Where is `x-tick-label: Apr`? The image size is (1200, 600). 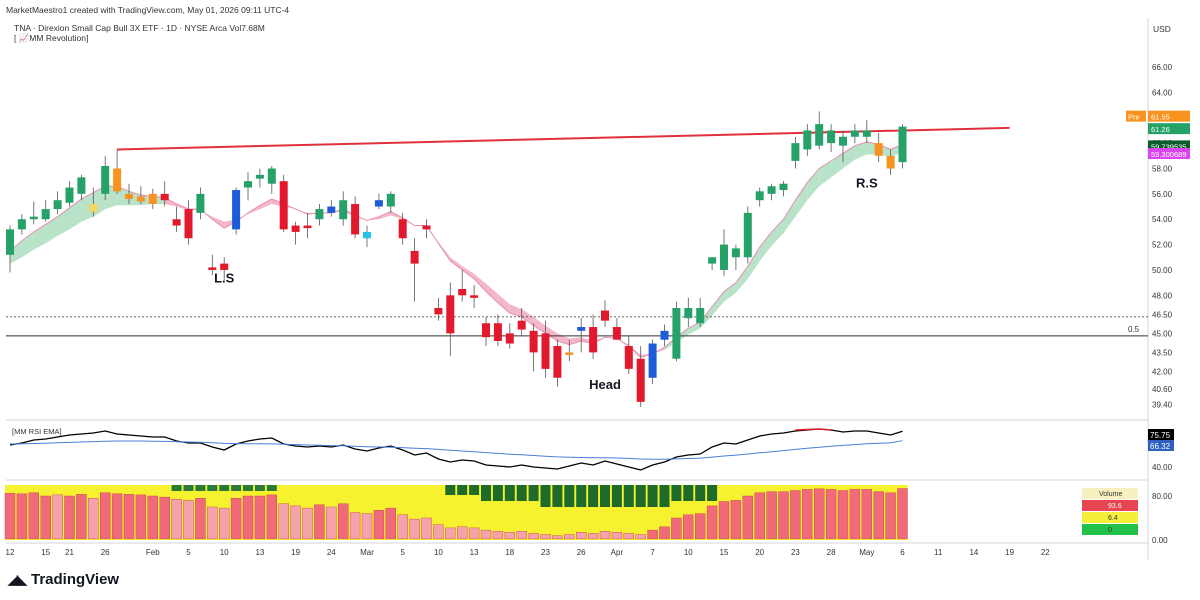 x-tick-label: Apr is located at coordinates (617, 552).